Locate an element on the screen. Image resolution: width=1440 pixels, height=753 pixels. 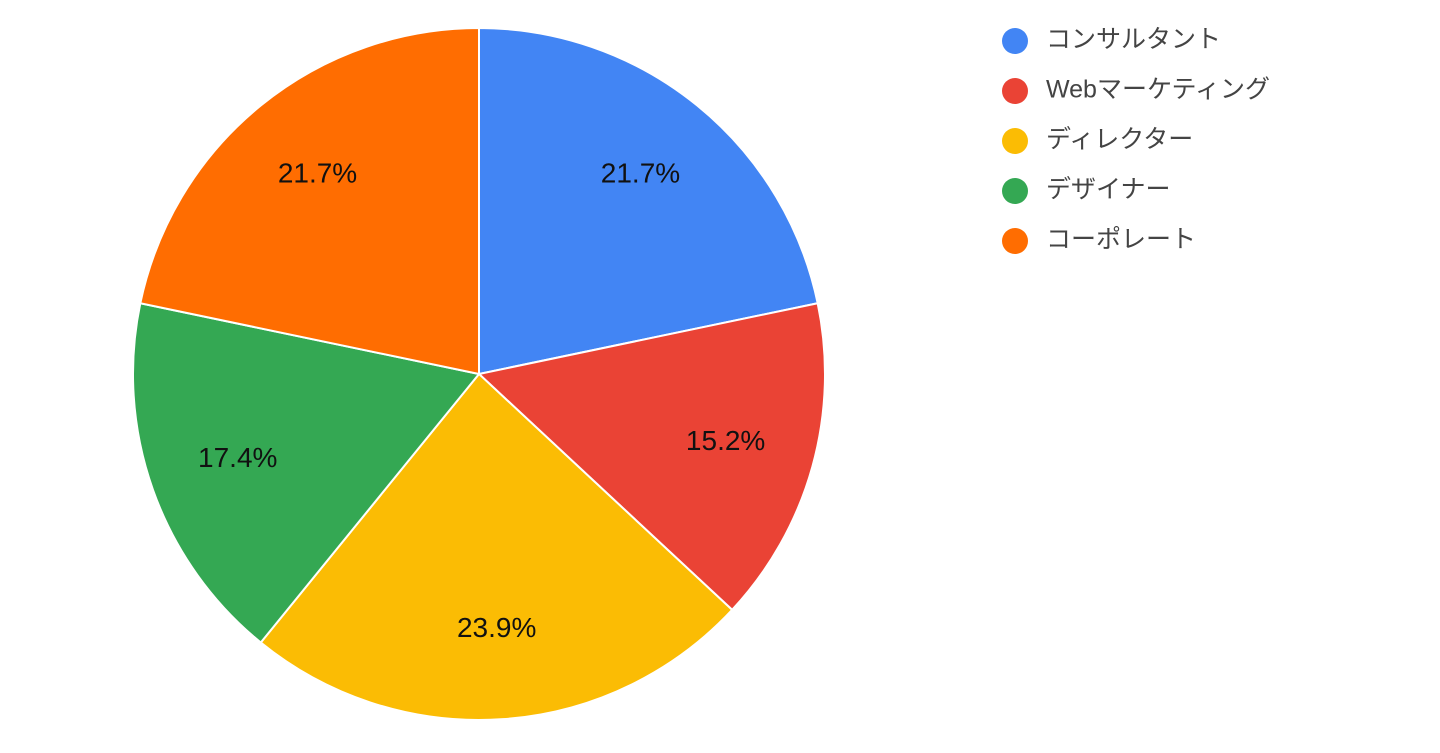
slice-label: 17.4% is located at coordinates (237, 457).